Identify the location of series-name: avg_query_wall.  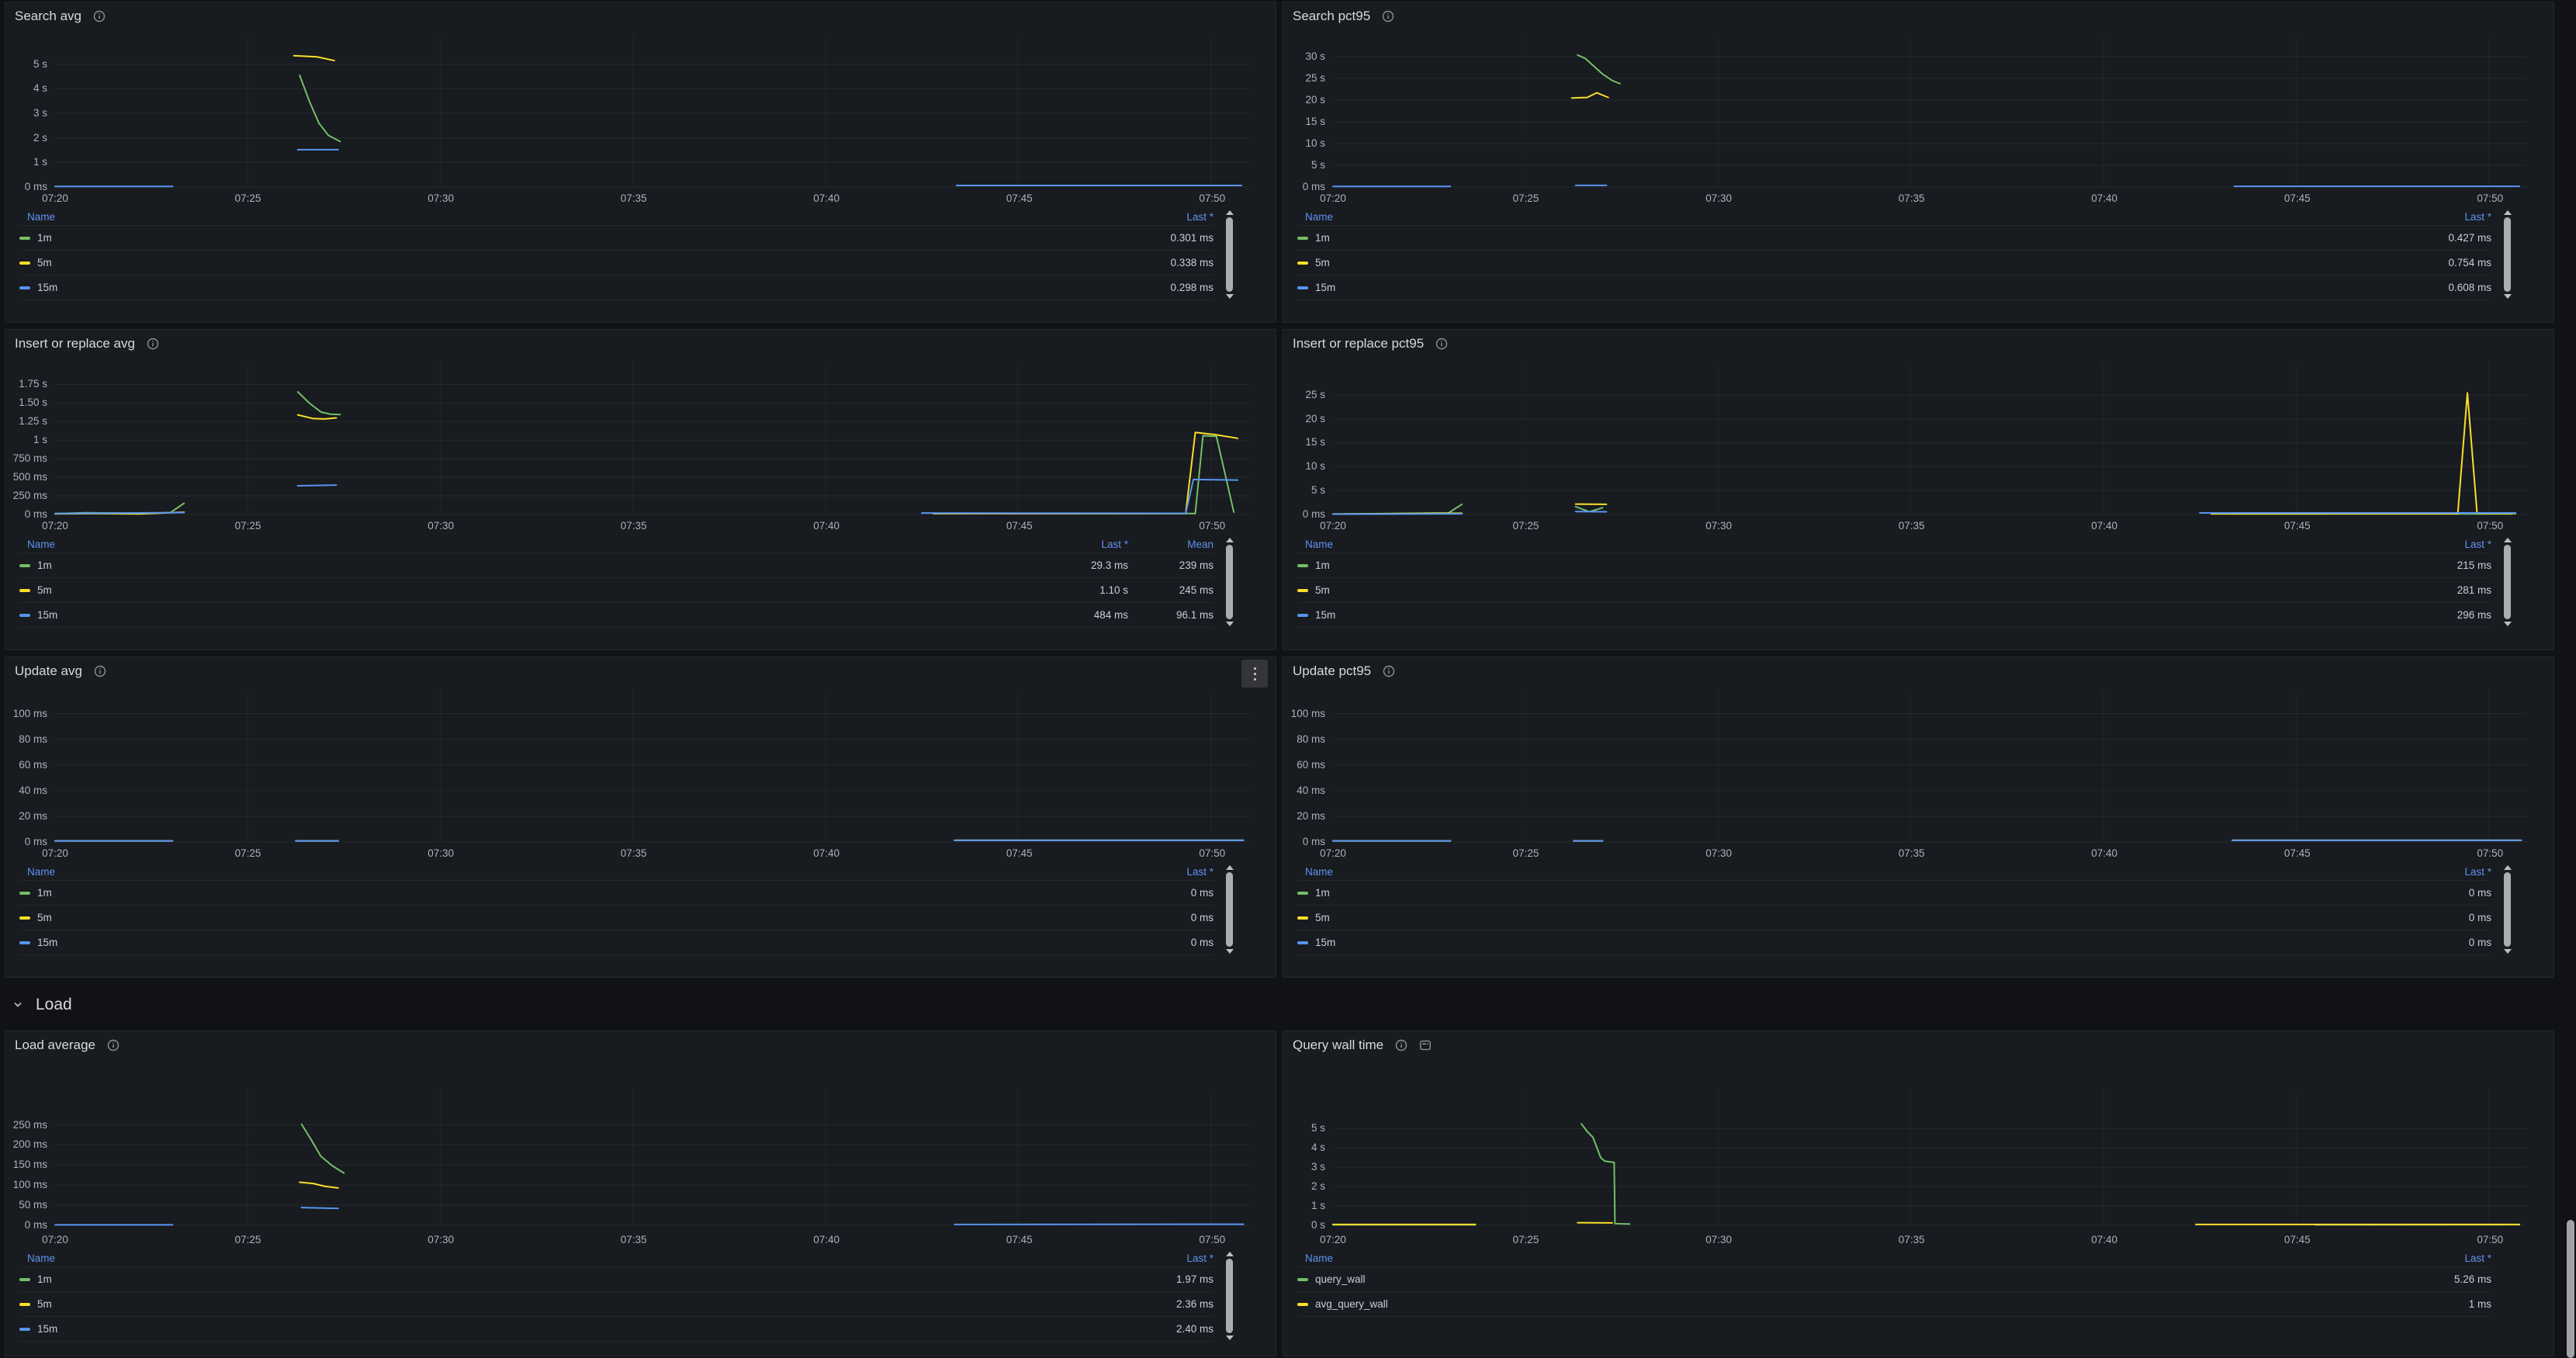
(1351, 1304).